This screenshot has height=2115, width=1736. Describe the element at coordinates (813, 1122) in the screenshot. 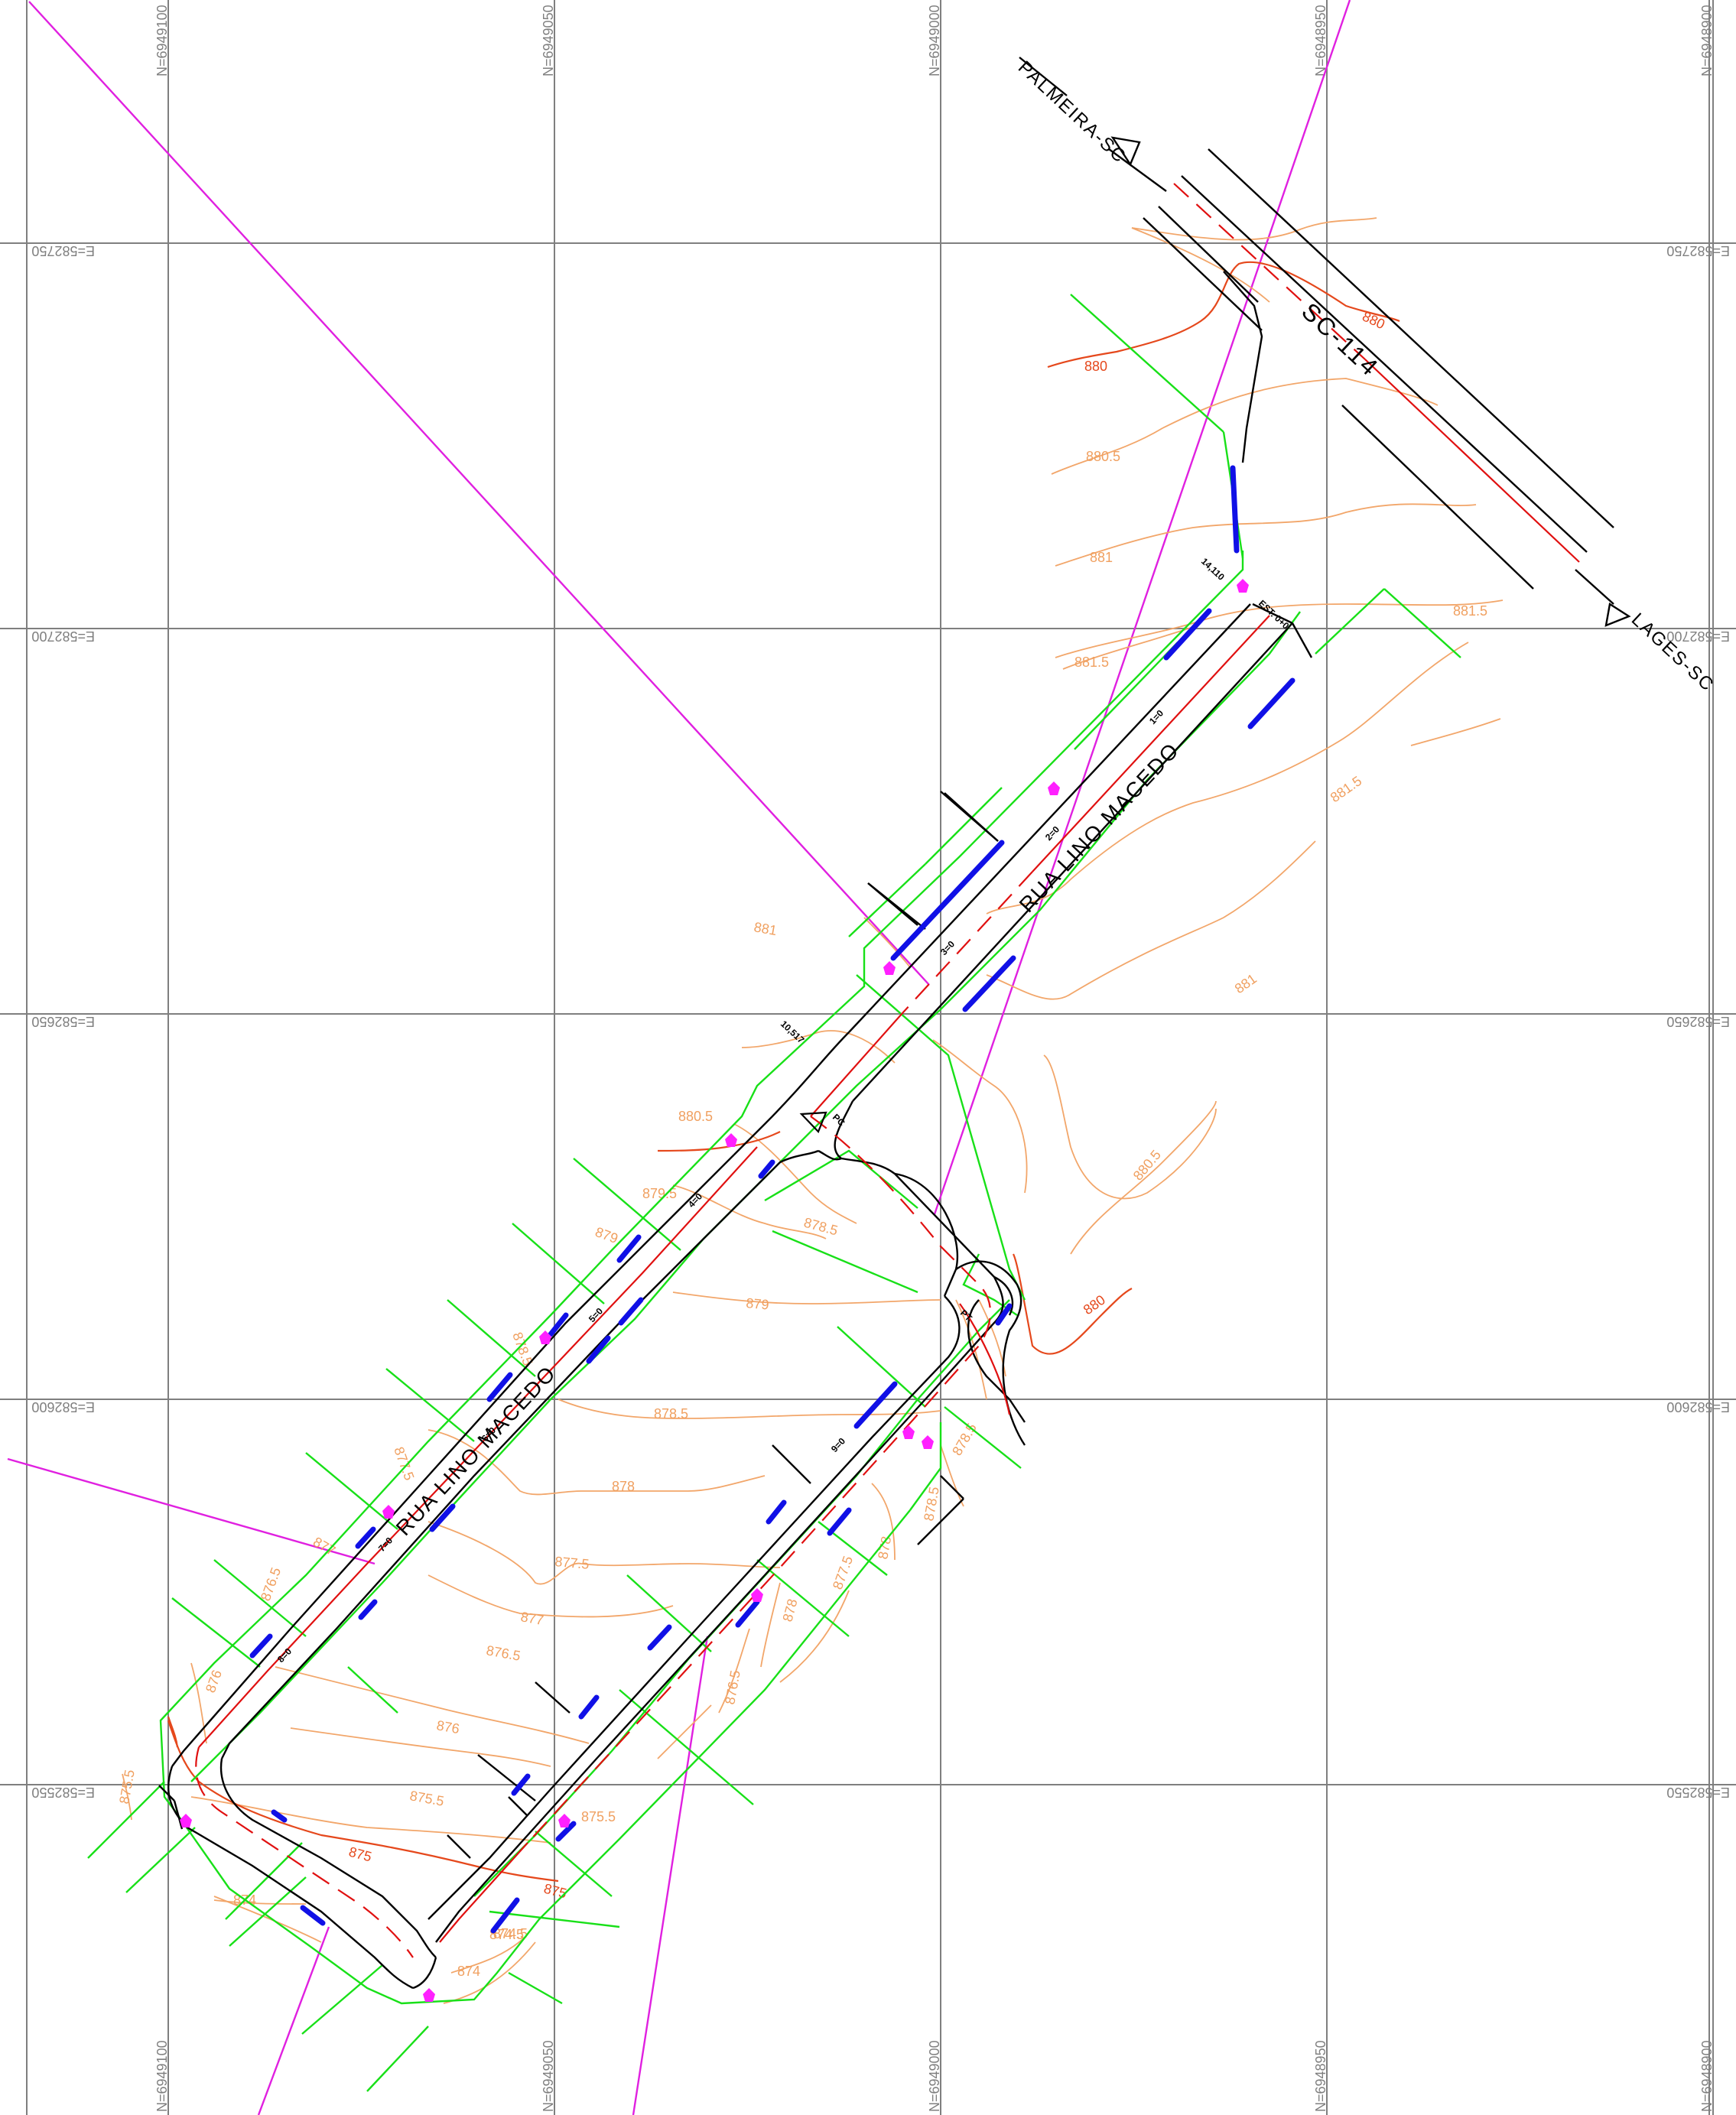

I see `arrow-street-icon` at that location.